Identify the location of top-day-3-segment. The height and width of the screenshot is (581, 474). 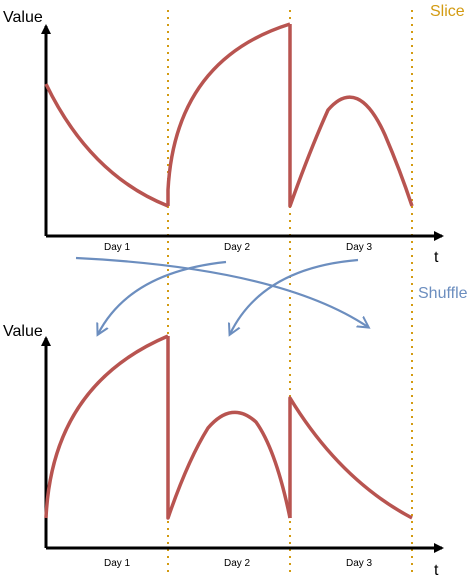
(351, 116).